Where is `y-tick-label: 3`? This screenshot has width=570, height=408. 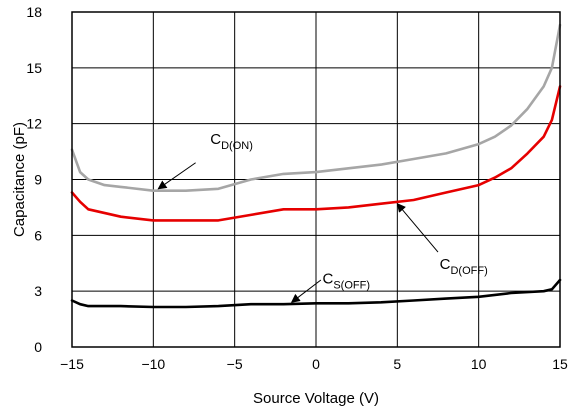 y-tick-label: 3 is located at coordinates (38, 291).